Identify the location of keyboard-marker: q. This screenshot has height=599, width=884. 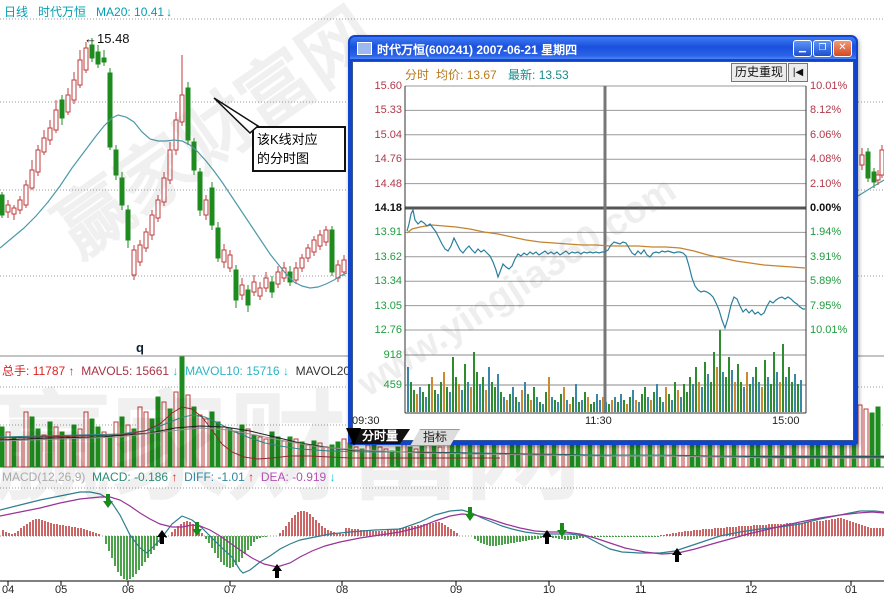
(140, 347).